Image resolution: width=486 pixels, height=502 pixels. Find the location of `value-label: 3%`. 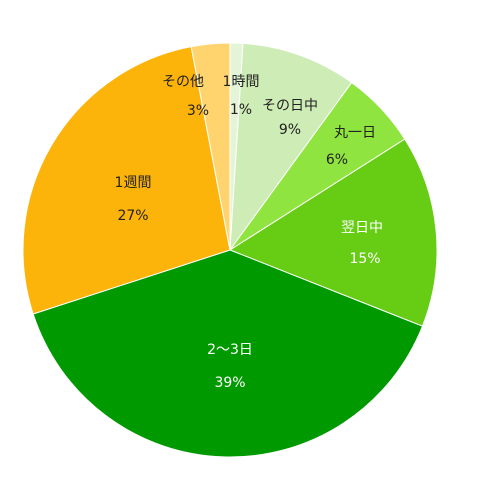

value-label: 3% is located at coordinates (198, 111).